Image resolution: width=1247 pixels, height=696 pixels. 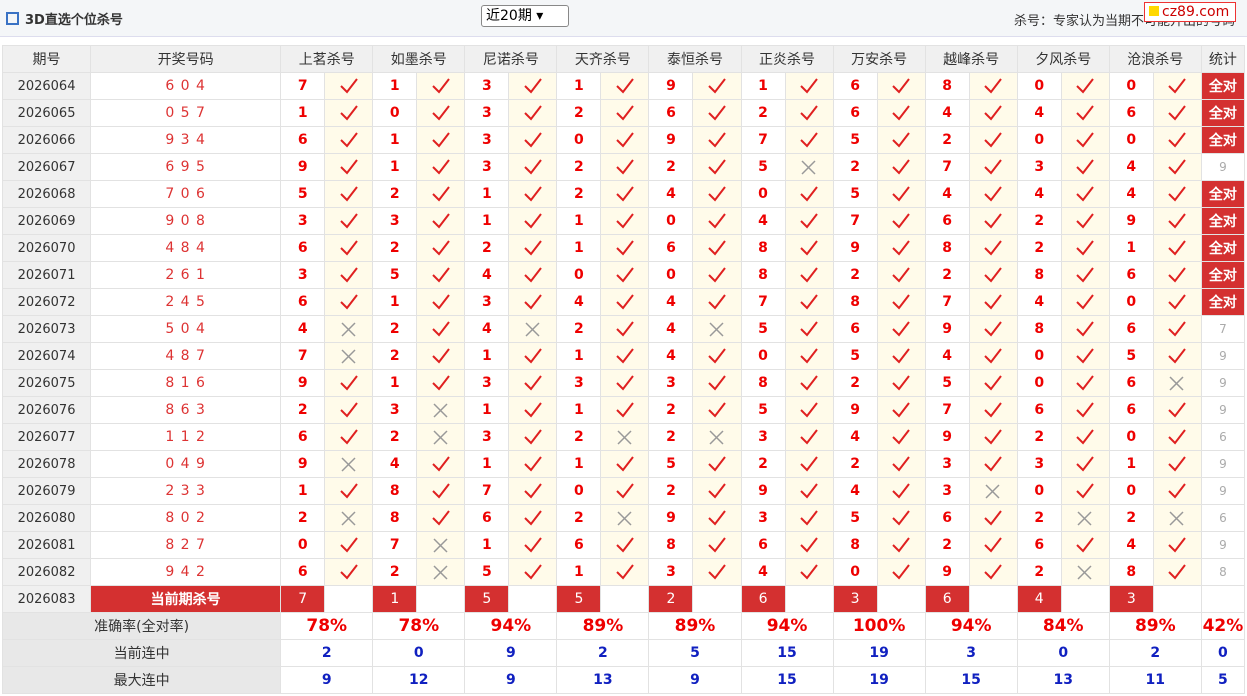 What do you see at coordinates (46, 86) in the screenshot?
I see `period: 2026064` at bounding box center [46, 86].